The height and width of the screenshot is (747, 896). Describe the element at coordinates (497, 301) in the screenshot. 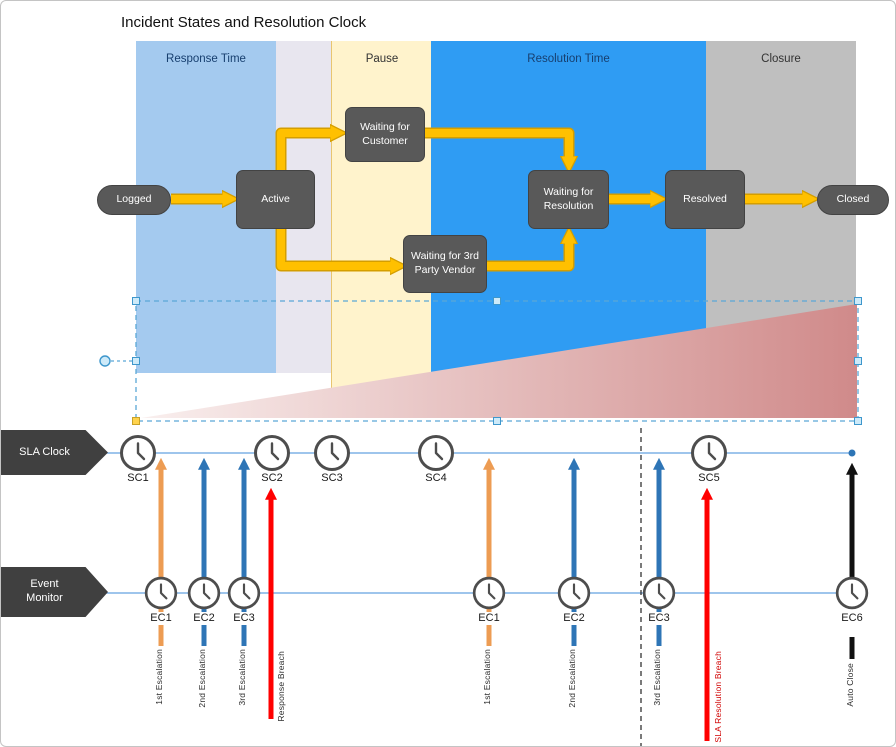

I see `selection-handle-top-mid` at that location.